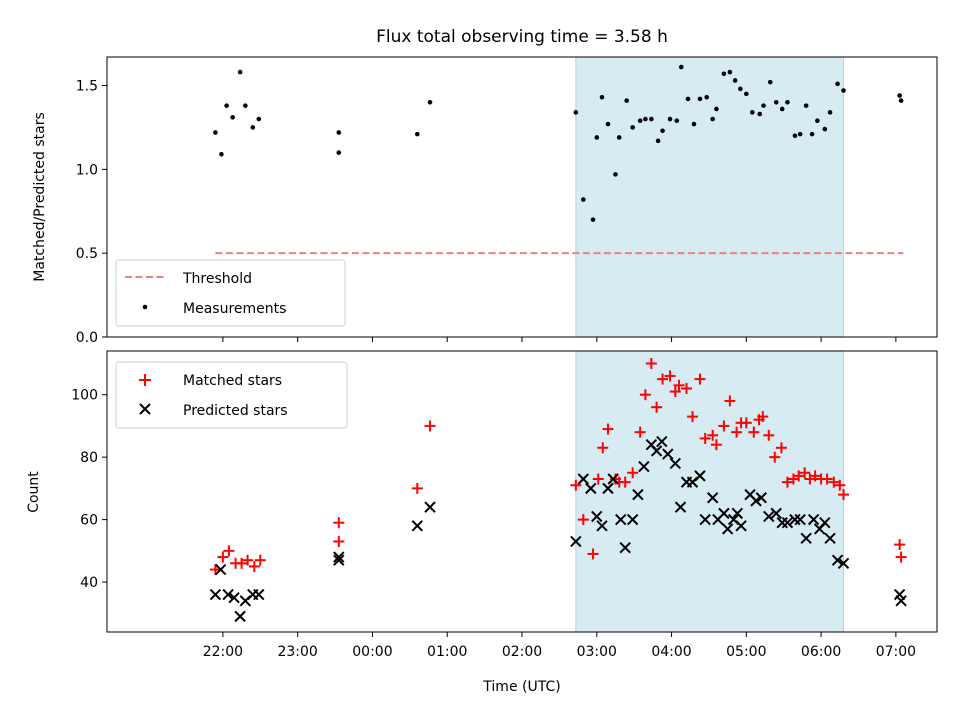 The height and width of the screenshot is (720, 960). I want to click on legend-matched-label: Matched stars, so click(232, 381).